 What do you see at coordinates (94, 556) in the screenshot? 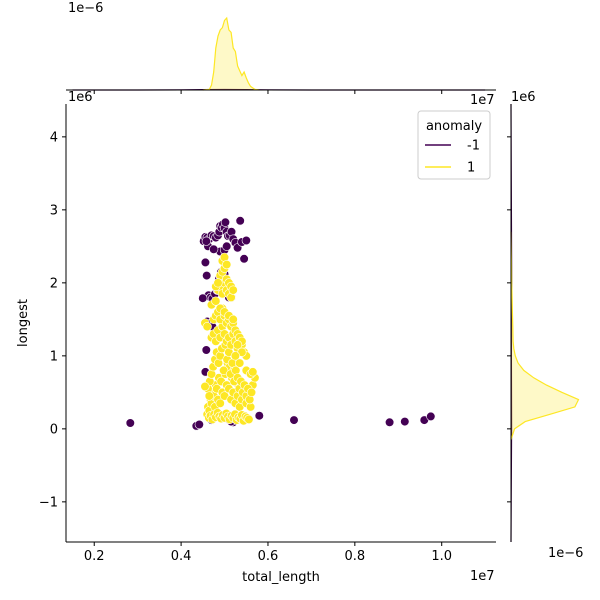
I see `x-tick-label: 0.2` at bounding box center [94, 556].